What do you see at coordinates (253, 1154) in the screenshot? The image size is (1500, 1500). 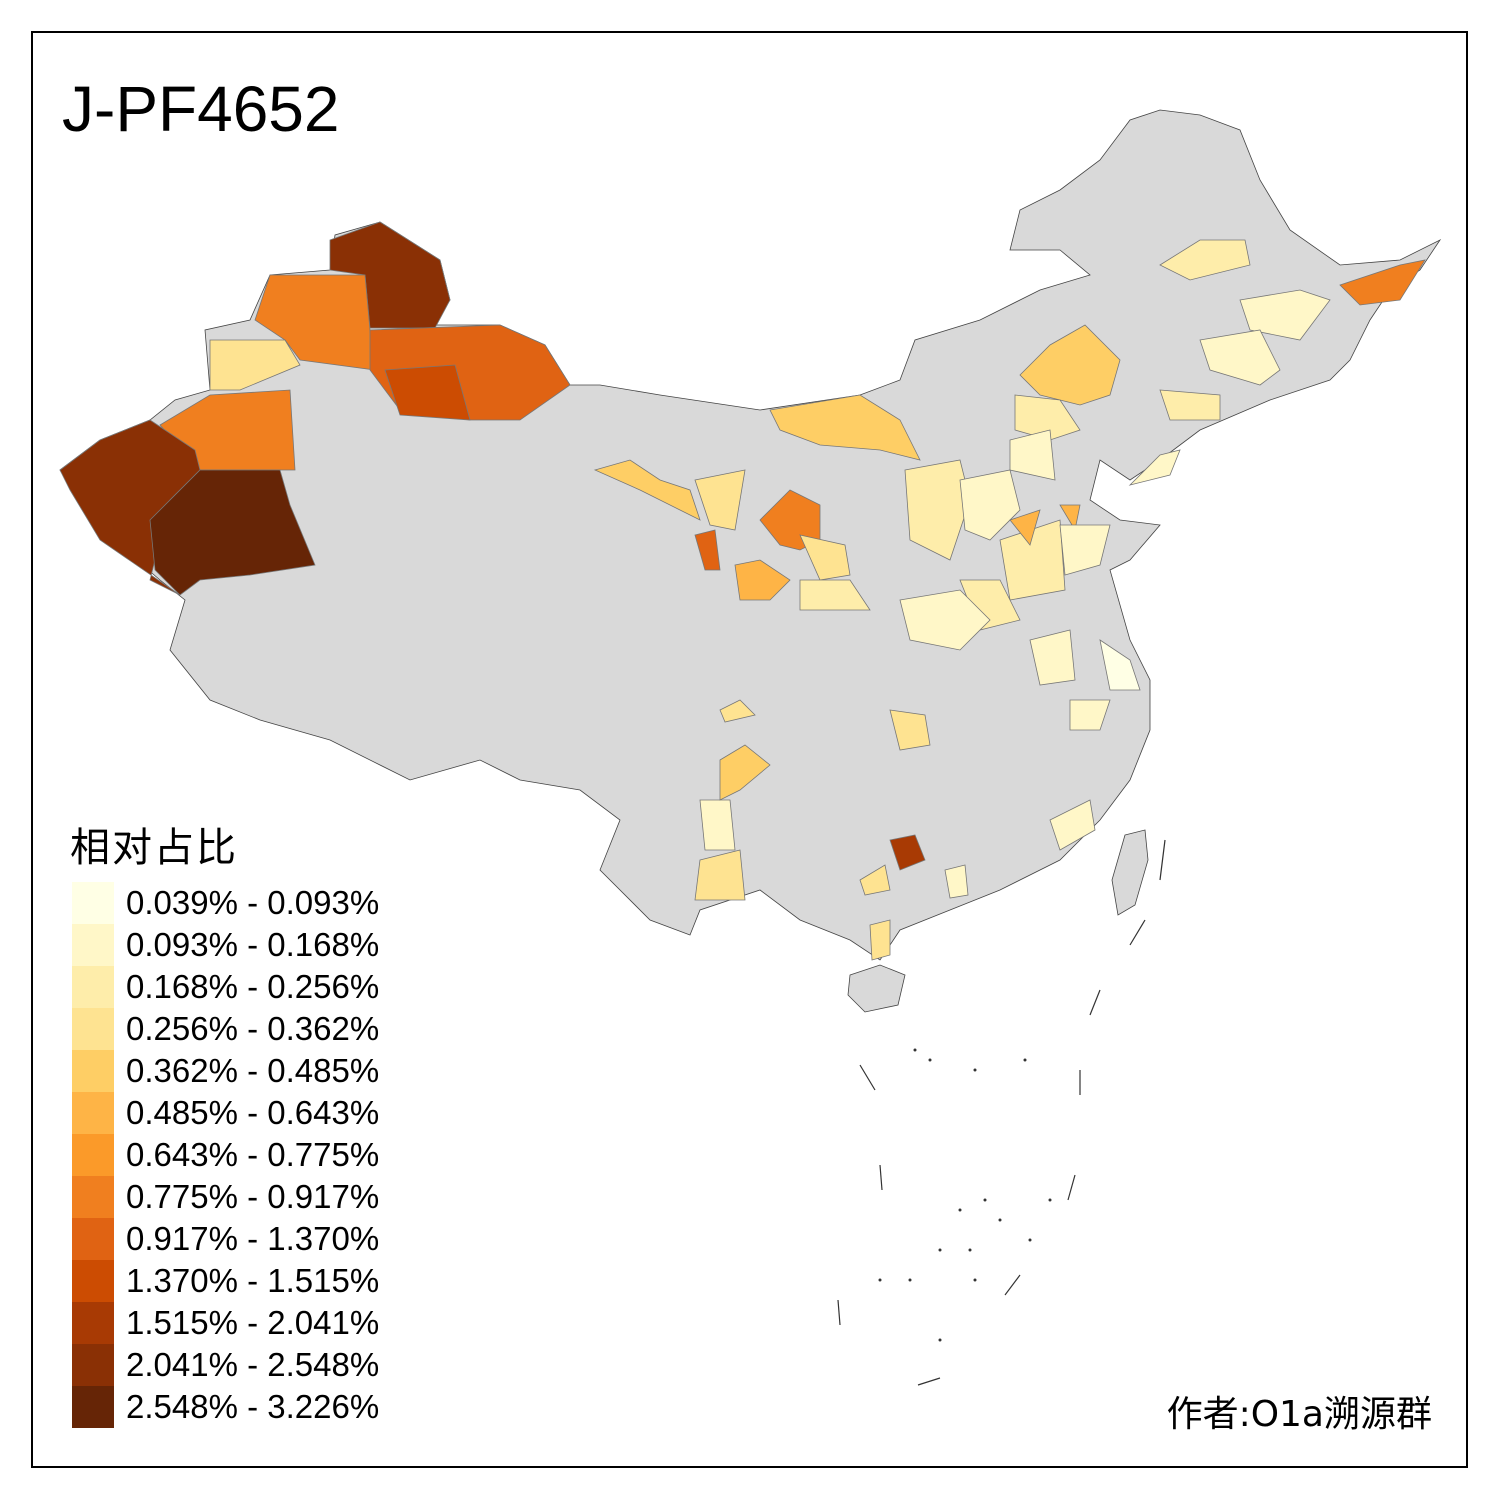 I see `legend-label: 0.643% - 0.775%` at bounding box center [253, 1154].